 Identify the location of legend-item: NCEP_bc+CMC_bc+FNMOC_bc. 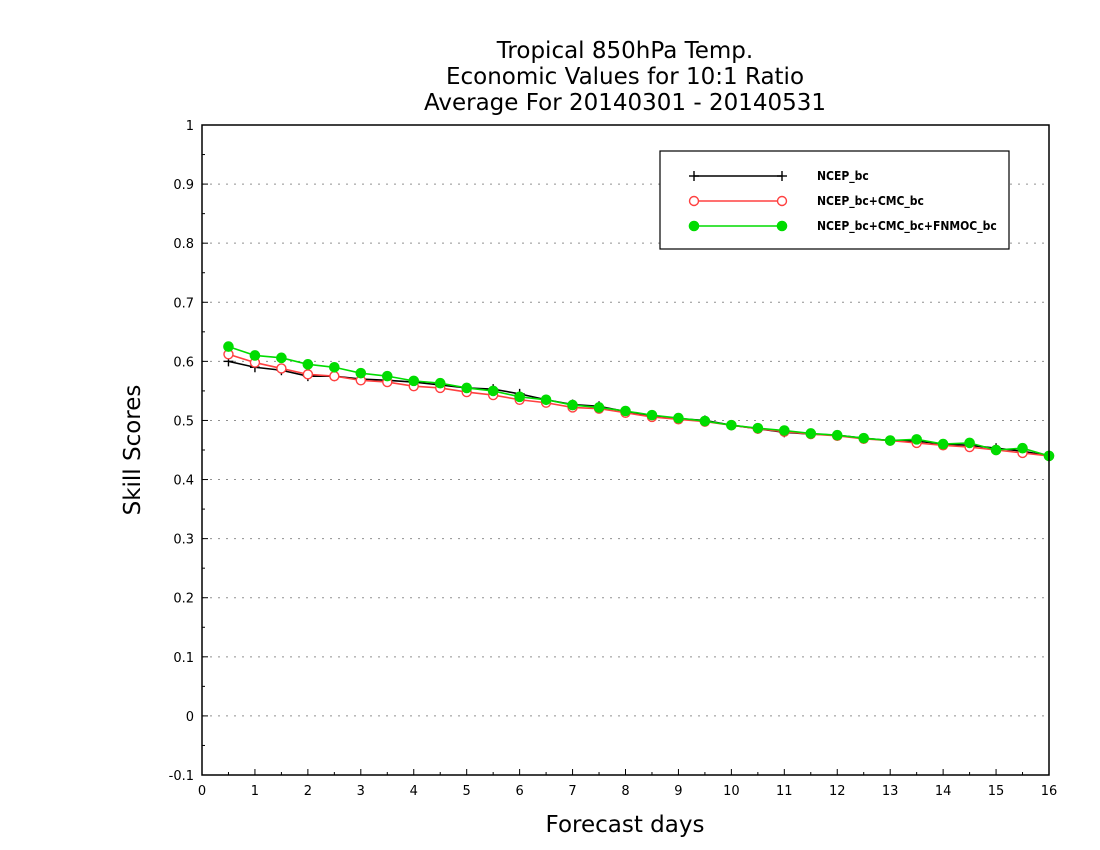
(842, 226).